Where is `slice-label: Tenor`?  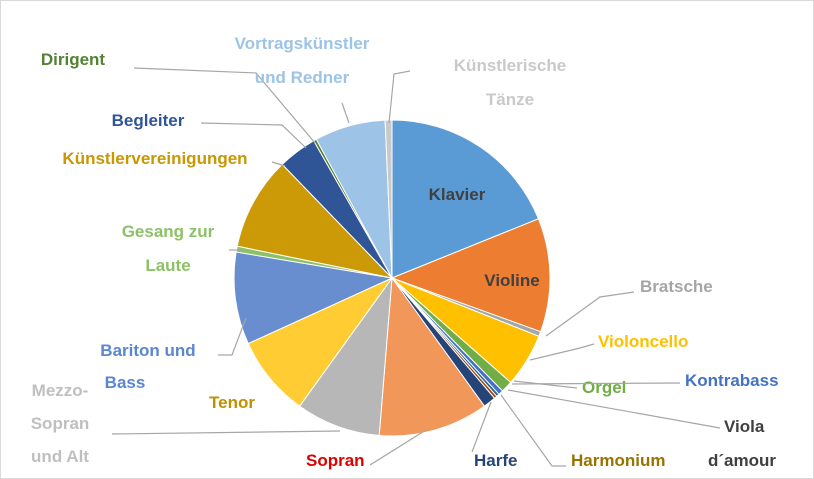 slice-label: Tenor is located at coordinates (232, 402).